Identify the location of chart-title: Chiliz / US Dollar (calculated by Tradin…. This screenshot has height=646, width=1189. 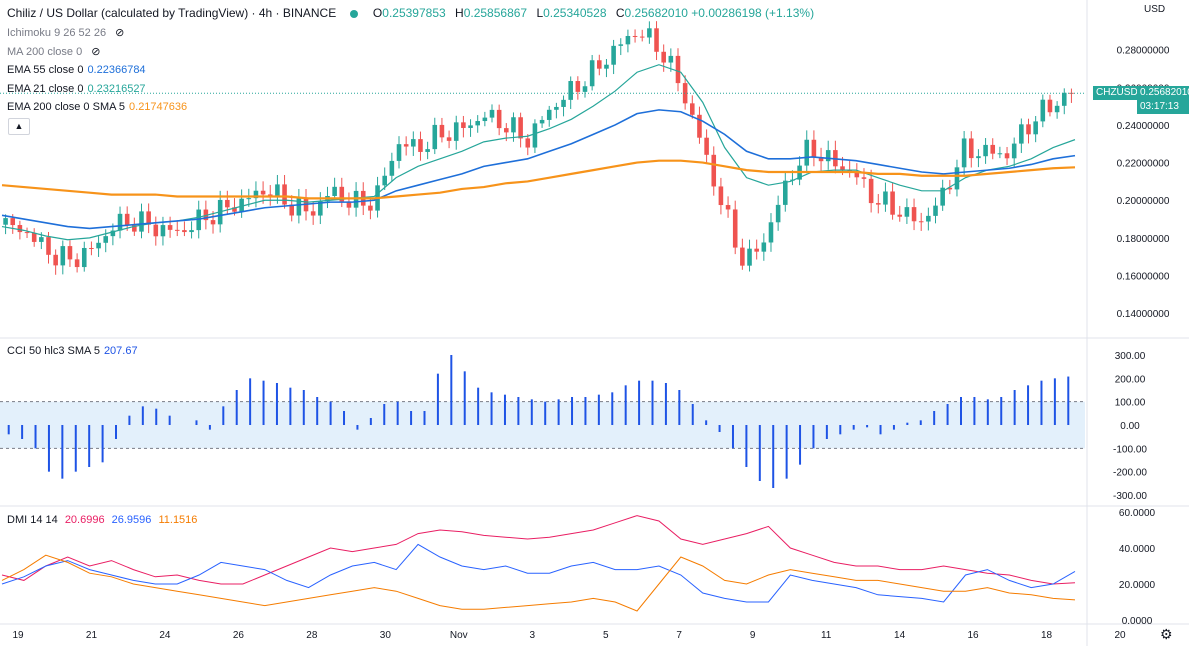
(172, 13).